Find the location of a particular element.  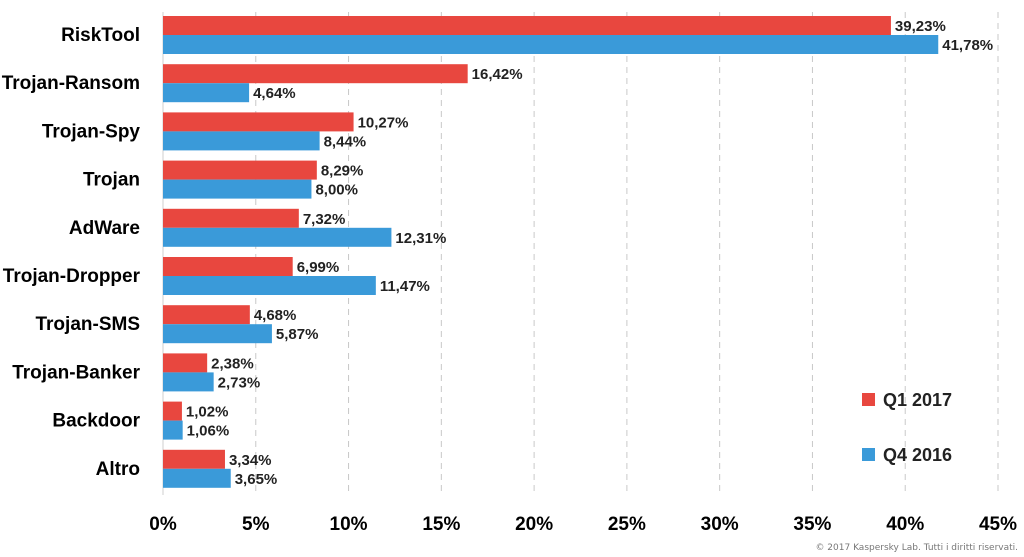

category-label: Trojan-Dropper is located at coordinates (72, 276).